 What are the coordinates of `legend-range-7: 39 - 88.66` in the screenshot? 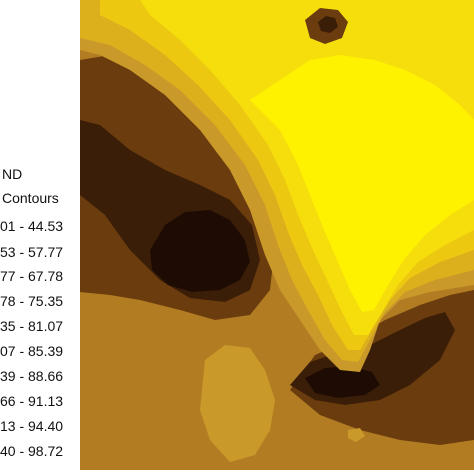 It's located at (32, 376).